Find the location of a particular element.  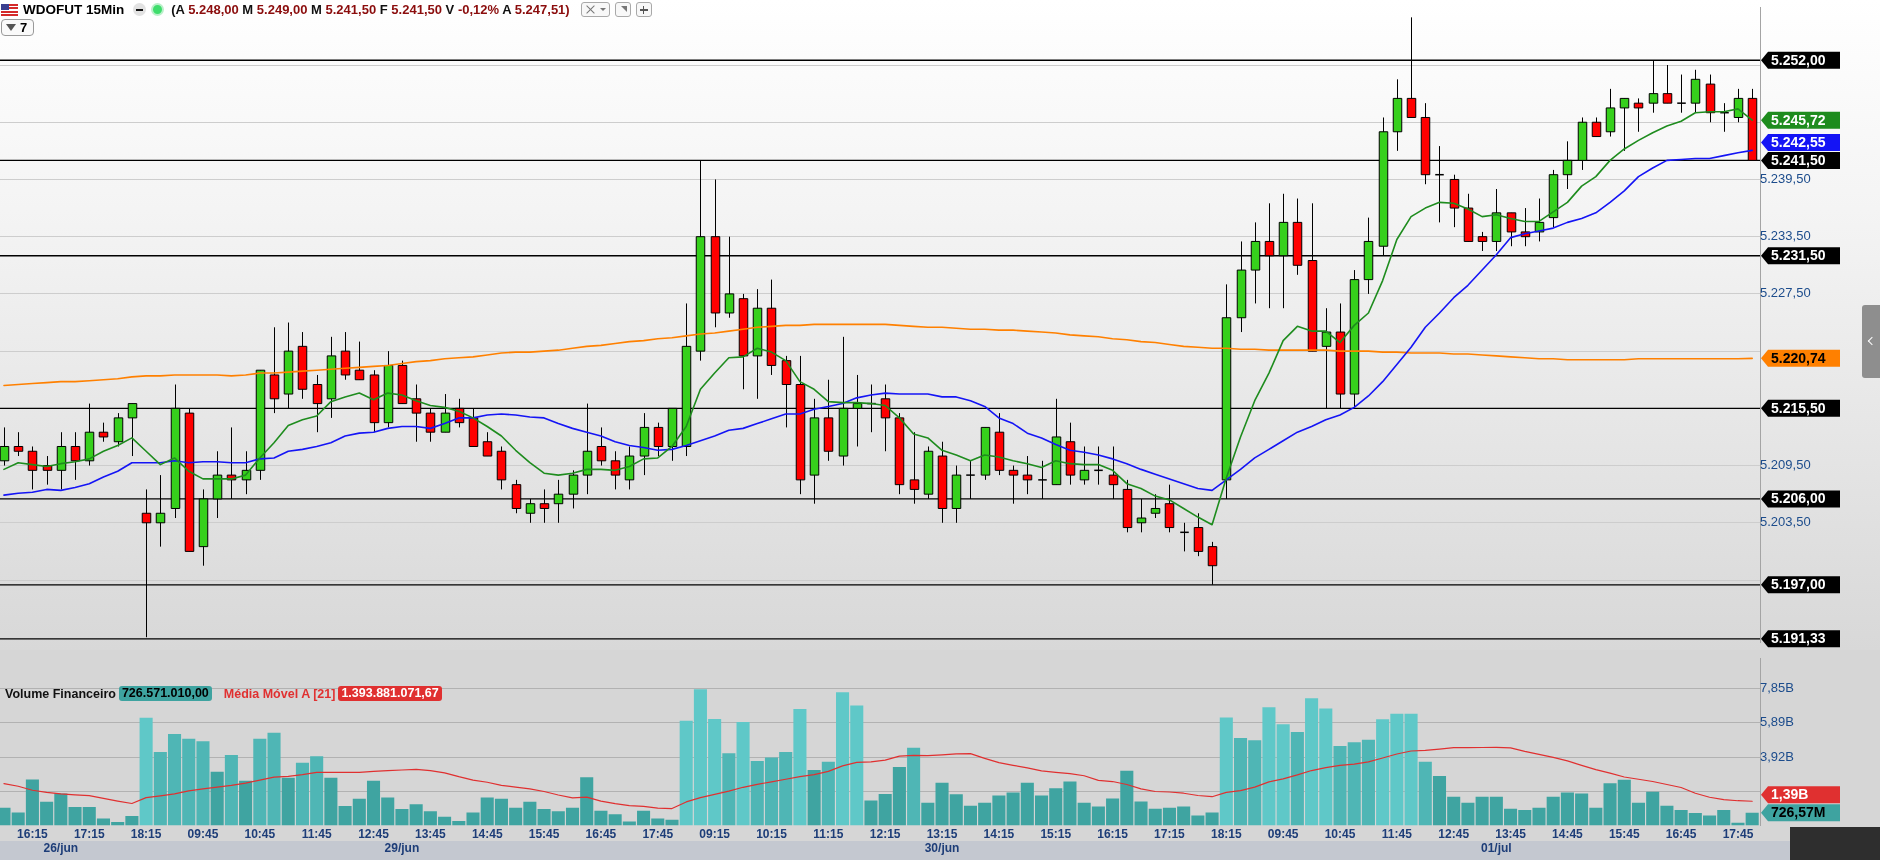

data-label: 5.242,55 is located at coordinates (1798, 141).